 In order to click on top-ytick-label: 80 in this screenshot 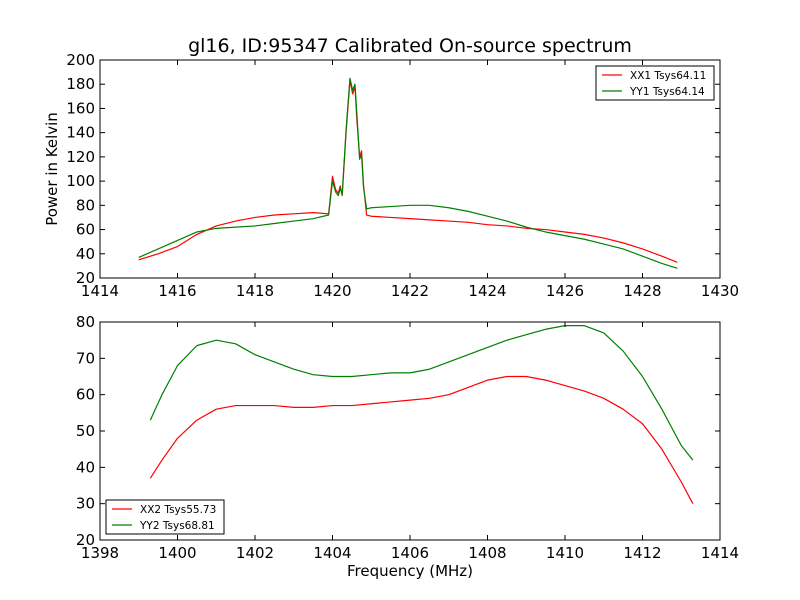, I will do `click(85, 205)`.